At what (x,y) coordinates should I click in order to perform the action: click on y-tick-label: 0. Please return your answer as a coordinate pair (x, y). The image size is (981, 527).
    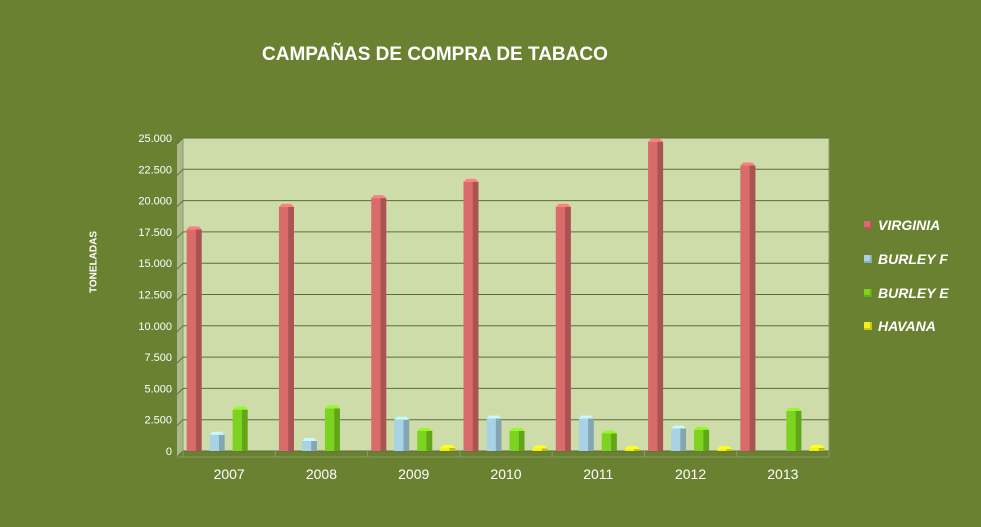
    Looking at the image, I should click on (169, 452).